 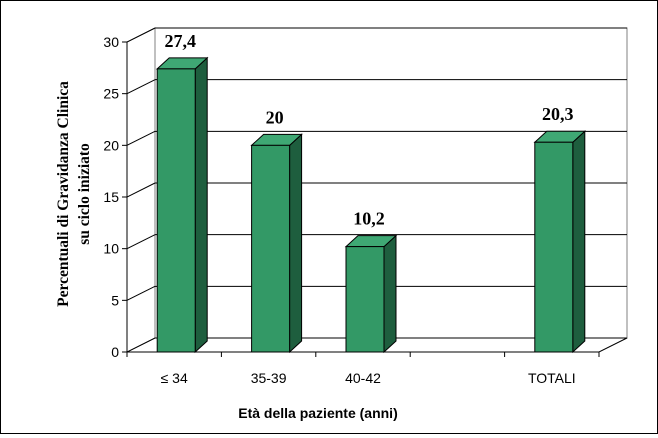 I want to click on x-tick-label: 40-42, so click(x=363, y=378).